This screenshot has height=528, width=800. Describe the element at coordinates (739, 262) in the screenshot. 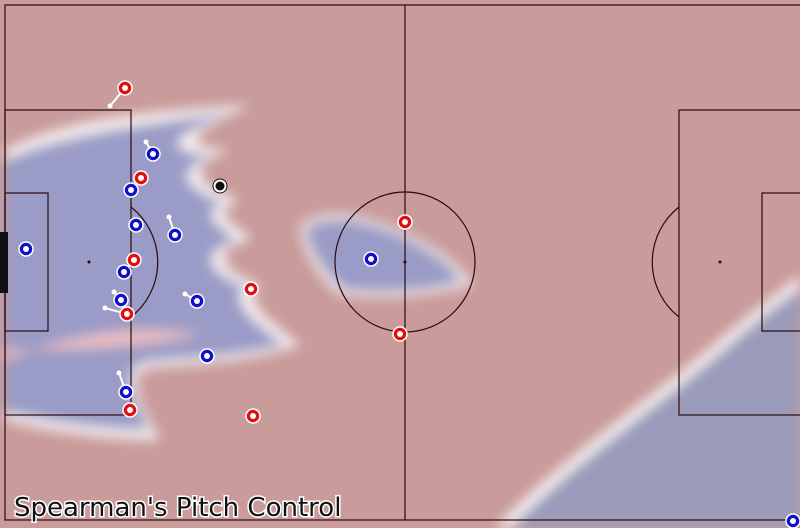

I see `penalty-box` at that location.